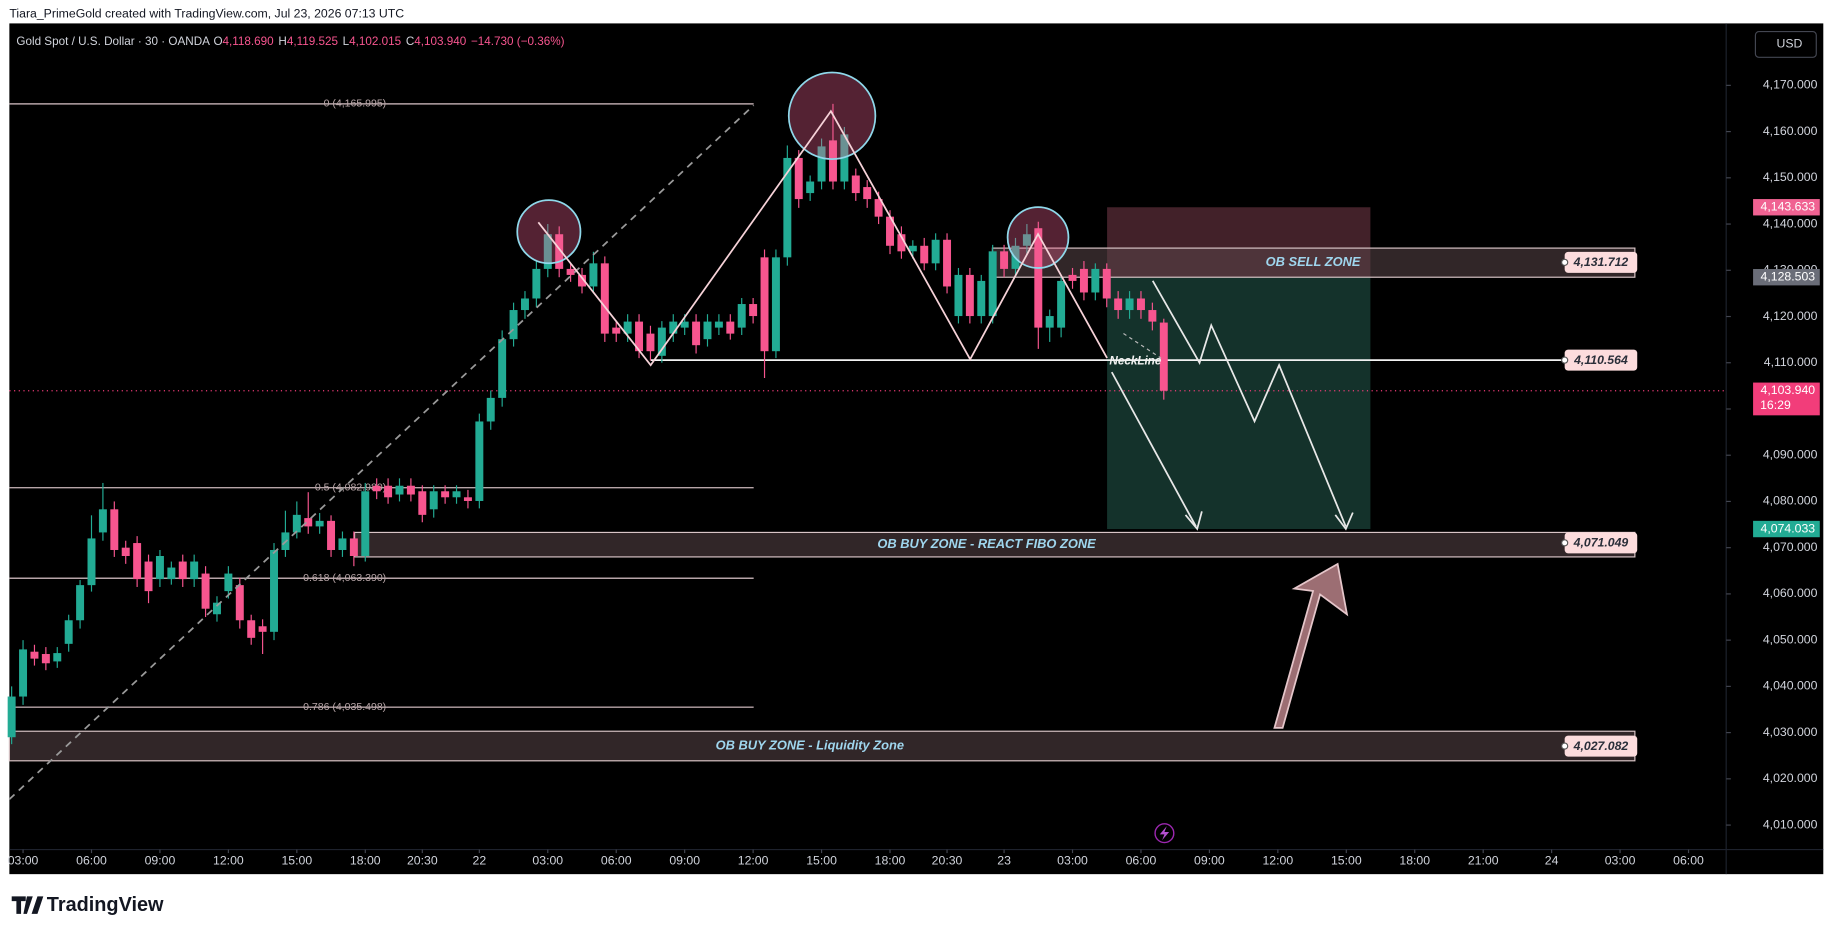  Describe the element at coordinates (821, 861) in the screenshot. I see `x-tick-label: 15:00` at that location.